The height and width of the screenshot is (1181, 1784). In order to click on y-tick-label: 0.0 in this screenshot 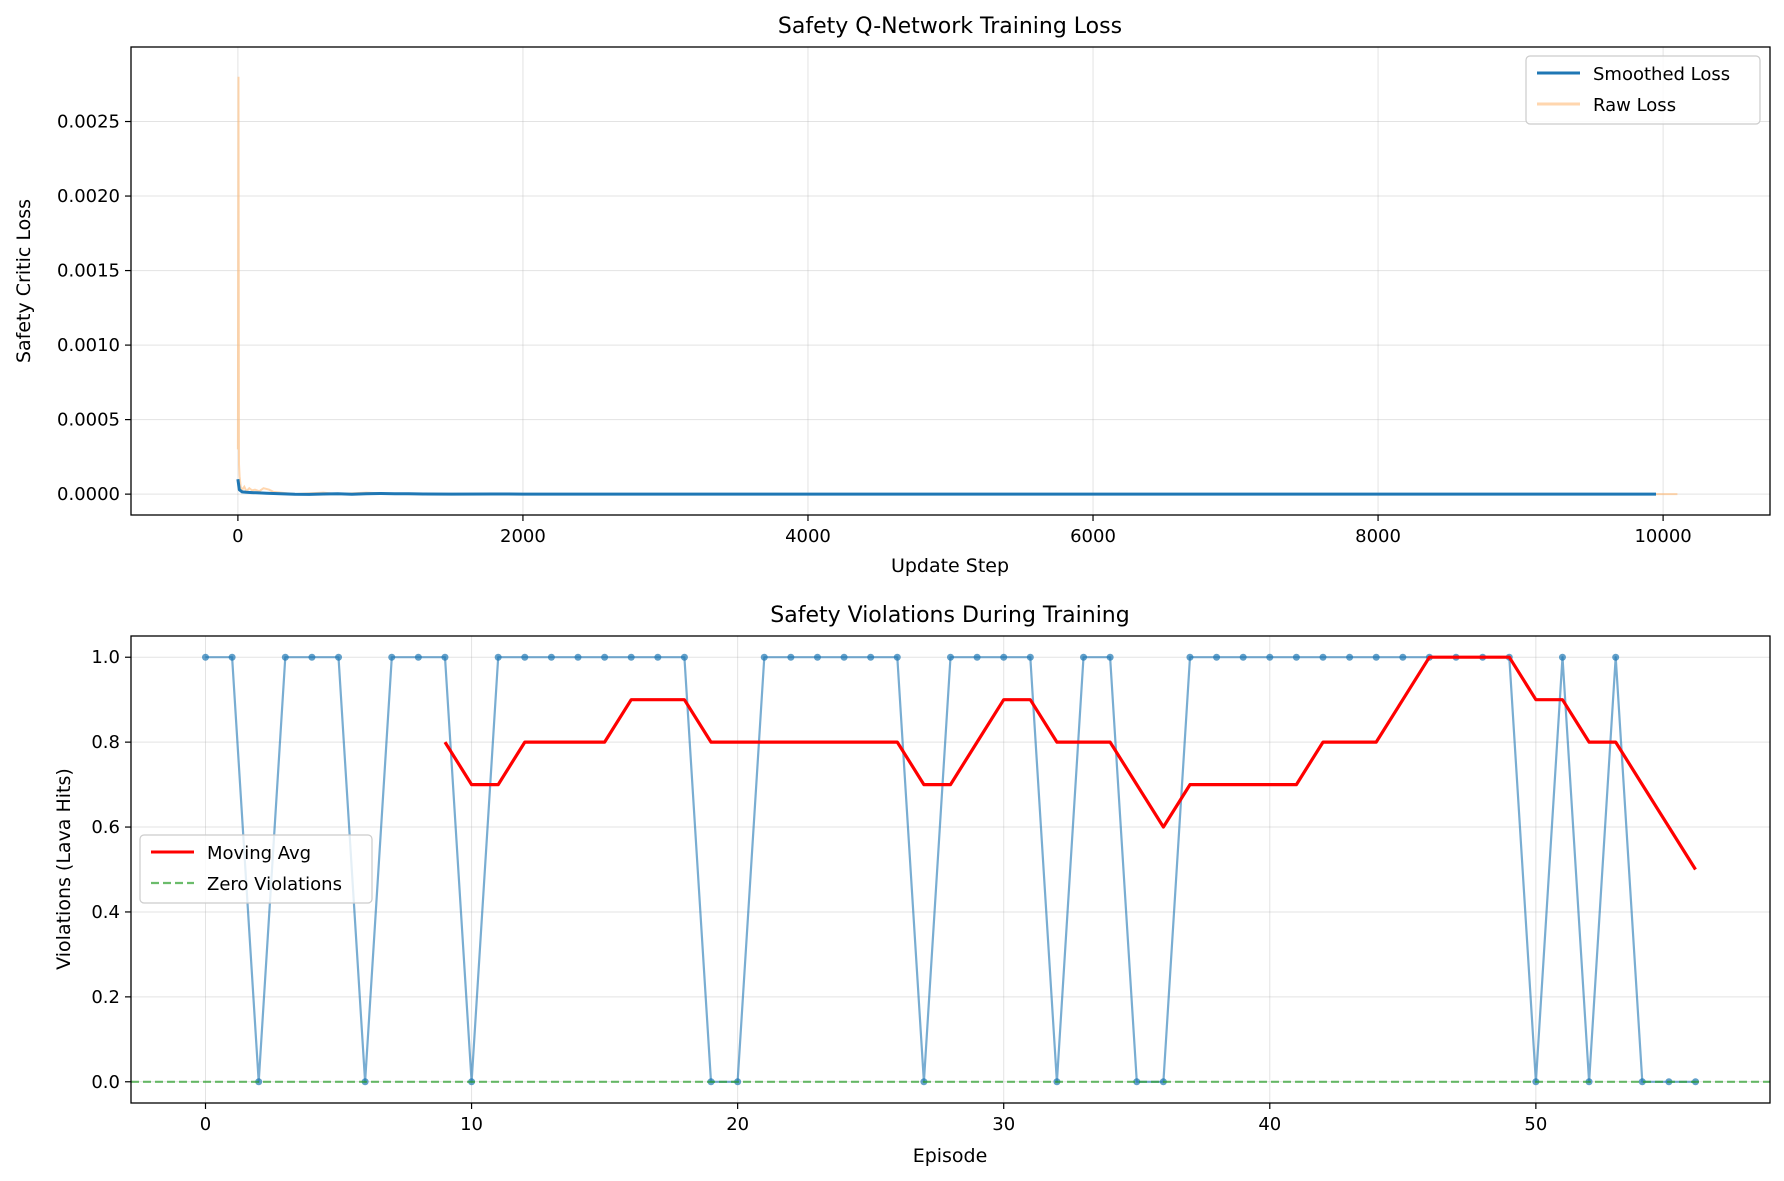, I will do `click(105, 1082)`.